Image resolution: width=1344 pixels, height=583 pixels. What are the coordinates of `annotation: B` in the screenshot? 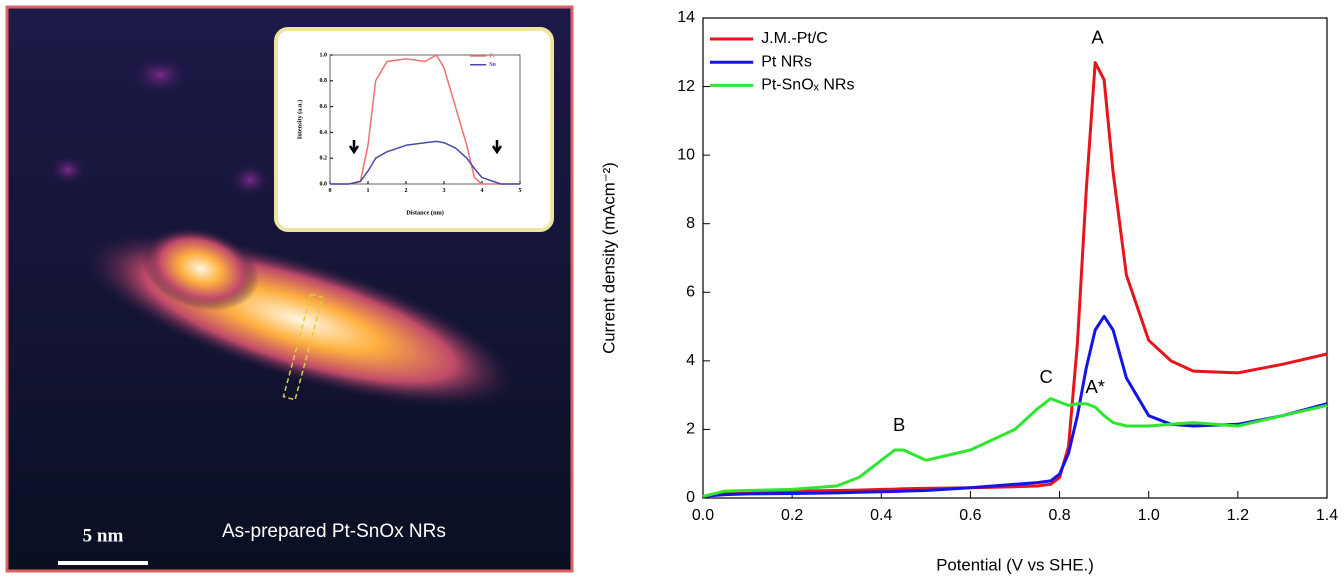 It's located at (899, 424).